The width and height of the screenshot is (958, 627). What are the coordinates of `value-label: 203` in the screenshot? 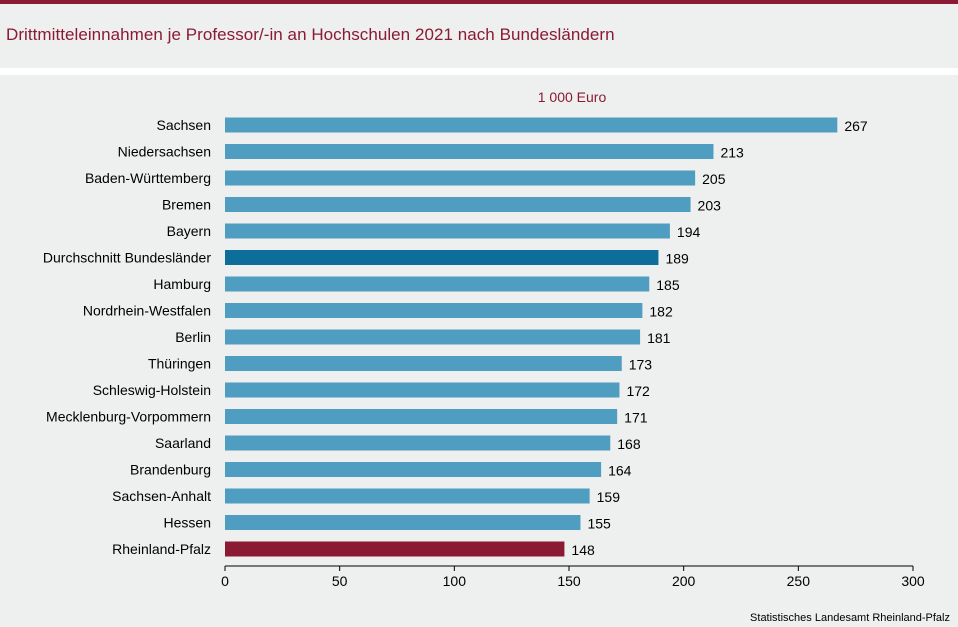 It's located at (710, 206).